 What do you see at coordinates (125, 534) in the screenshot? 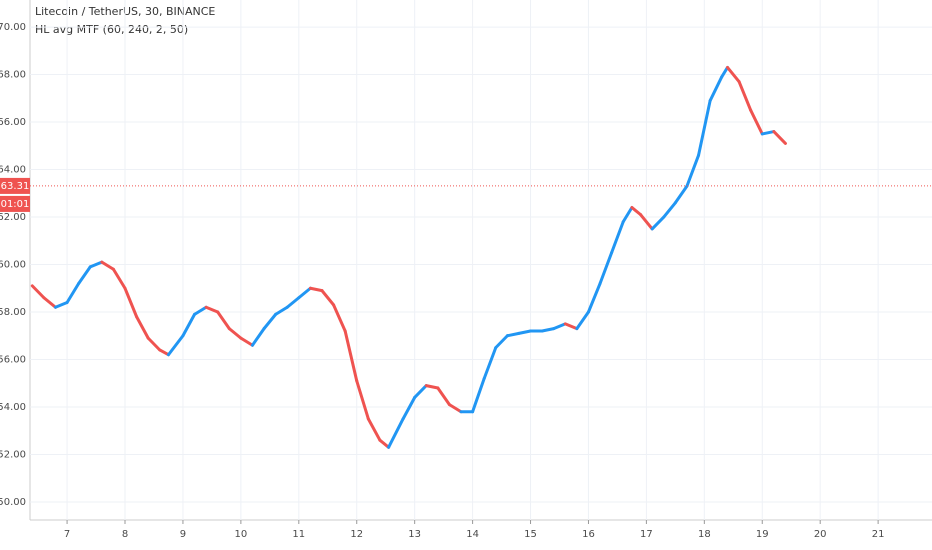
I see `x-tick-label: 8` at bounding box center [125, 534].